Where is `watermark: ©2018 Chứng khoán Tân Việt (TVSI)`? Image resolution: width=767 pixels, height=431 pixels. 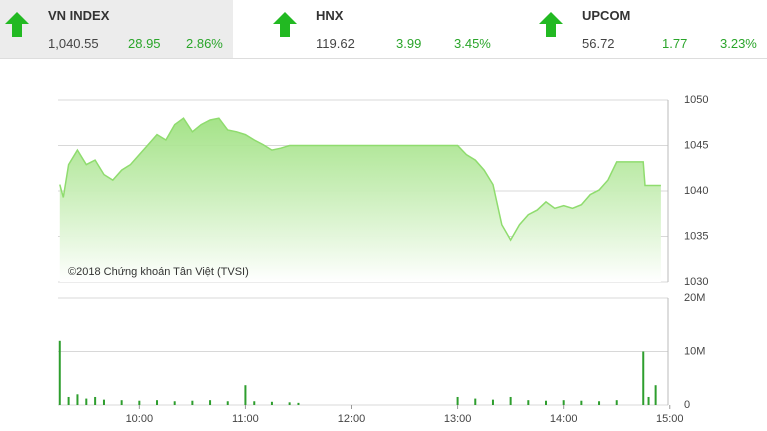 watermark: ©2018 Chứng khoán Tân Việt (TVSI) is located at coordinates (158, 272).